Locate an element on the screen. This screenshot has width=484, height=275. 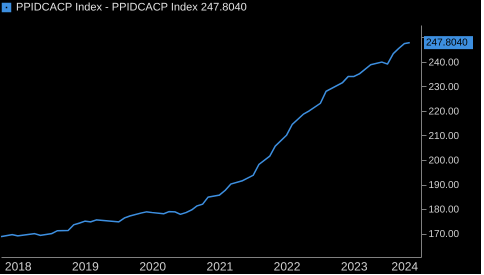
y-tick-label: 210.00 is located at coordinates (444, 136).